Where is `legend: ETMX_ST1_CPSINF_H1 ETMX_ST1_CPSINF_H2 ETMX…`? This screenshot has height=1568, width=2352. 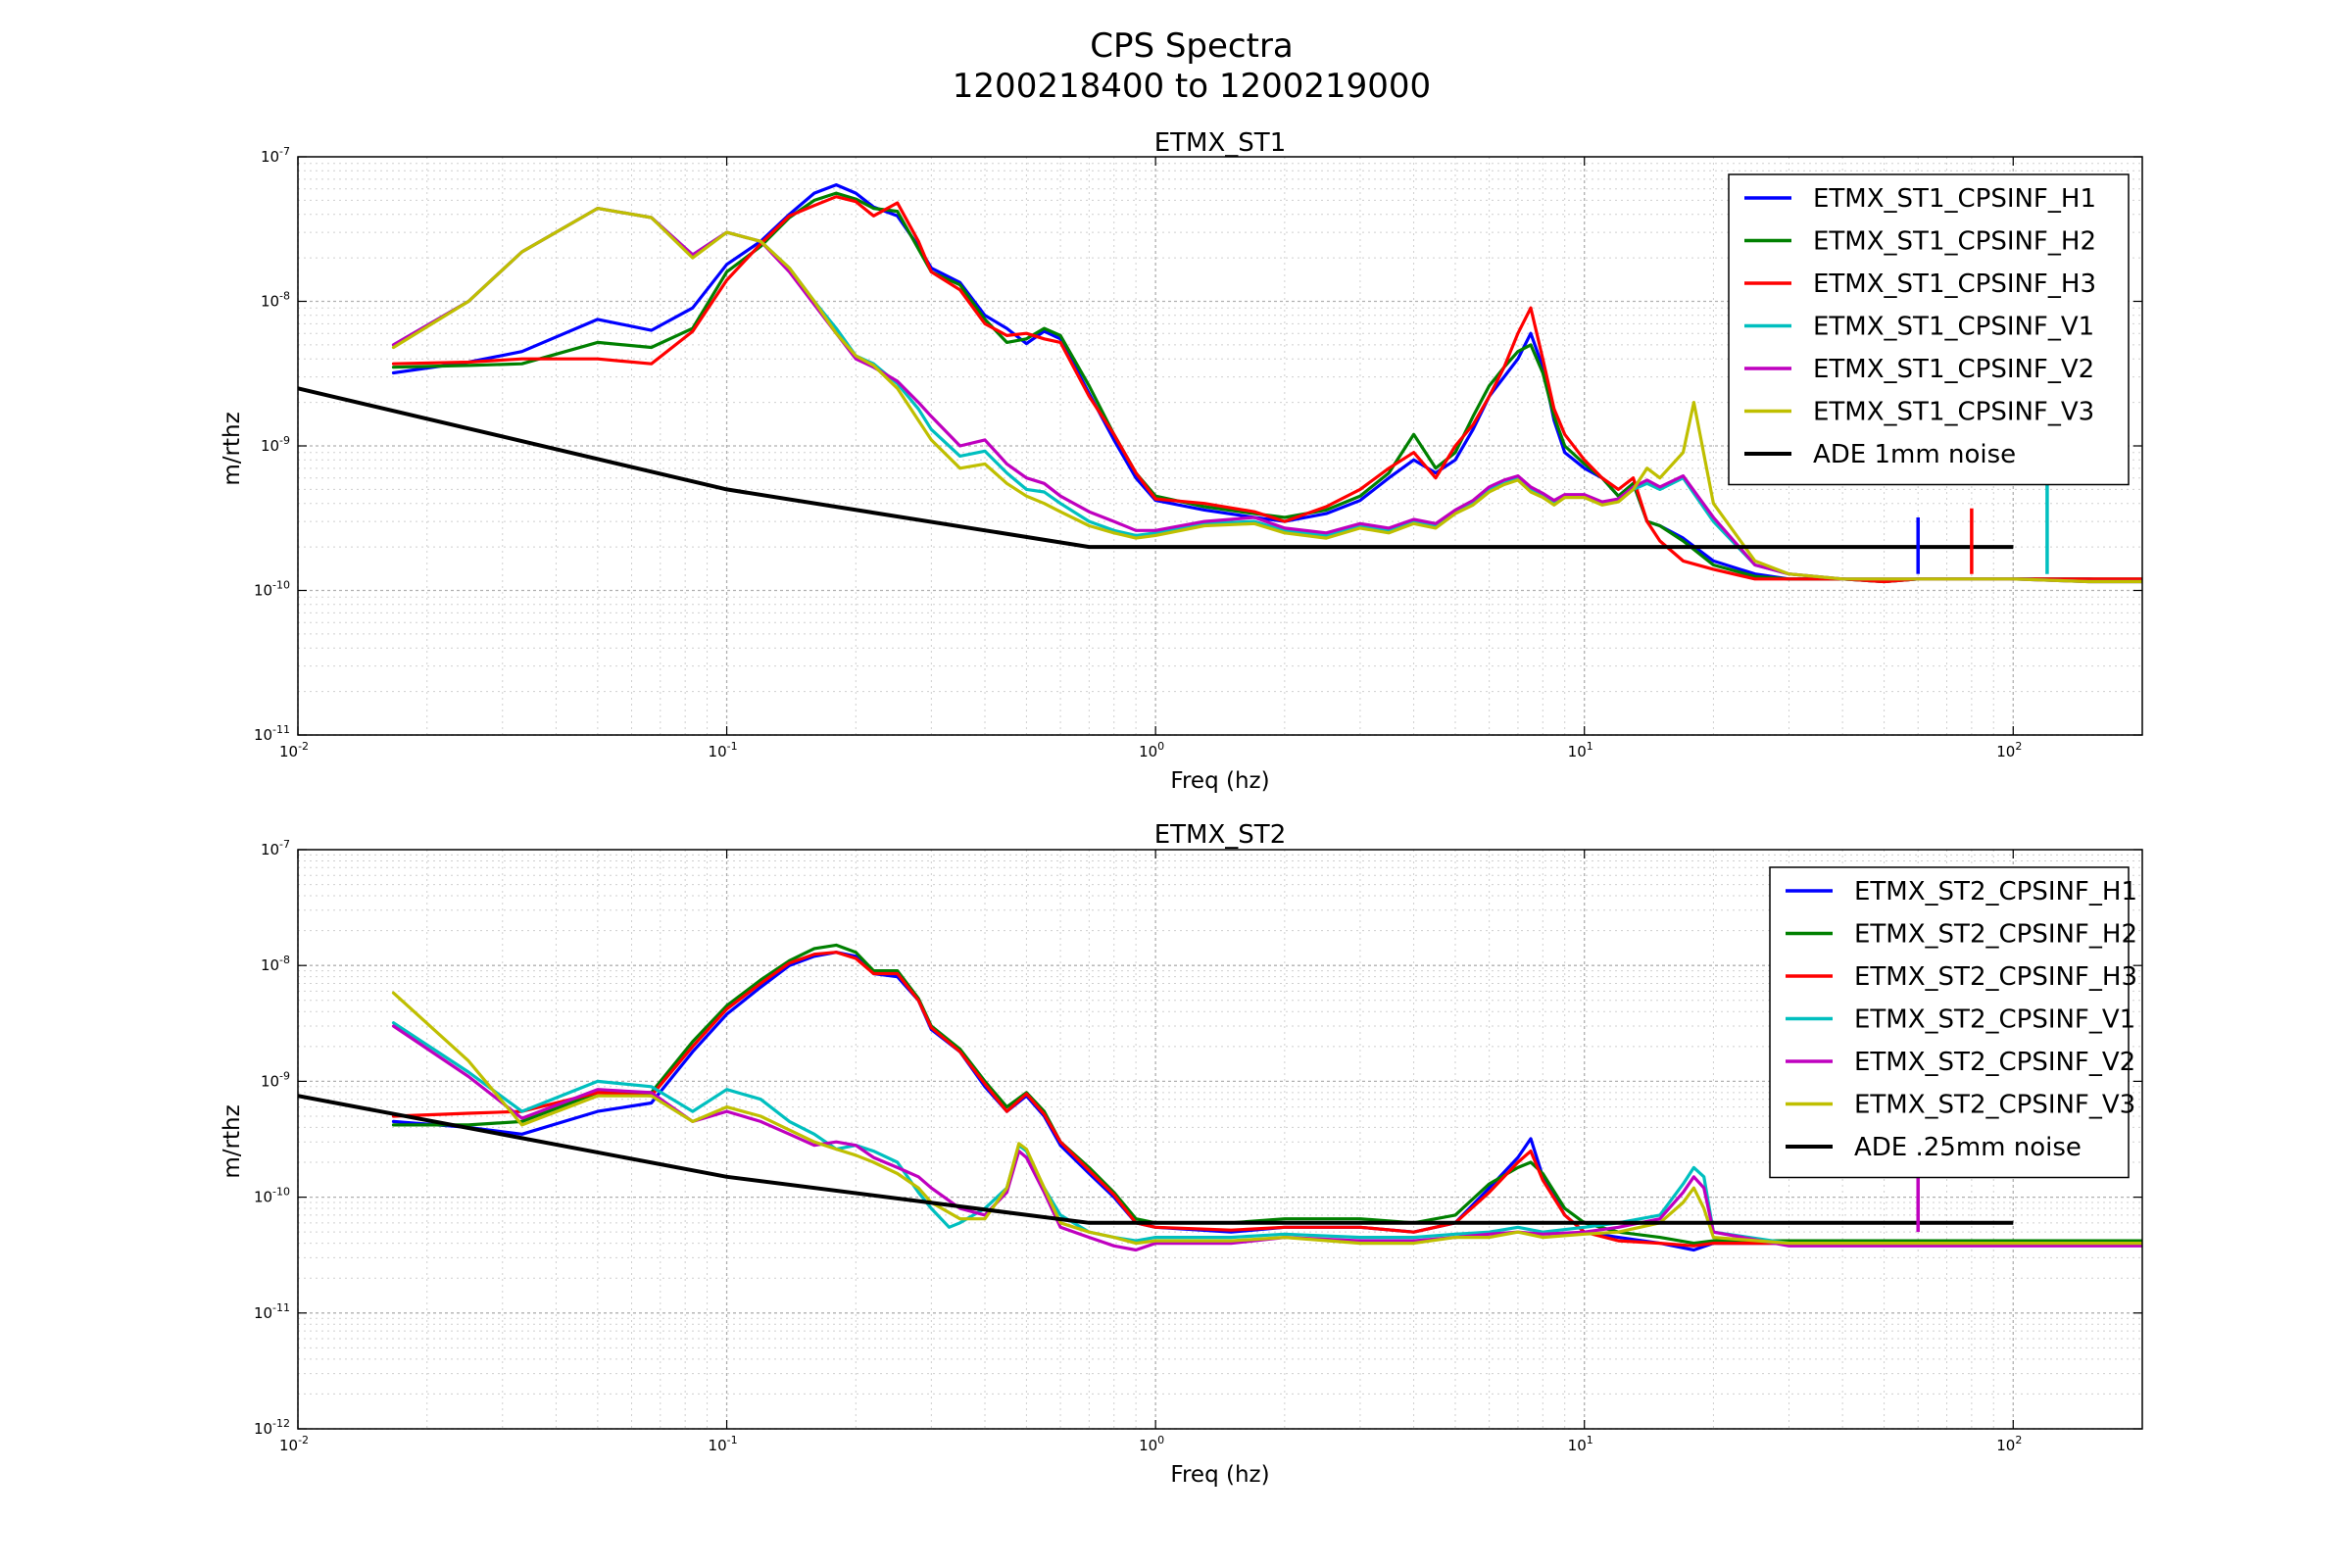
legend: ETMX_ST1_CPSINF_H1 ETMX_ST1_CPSINF_H2 ETMX… is located at coordinates (1929, 329).